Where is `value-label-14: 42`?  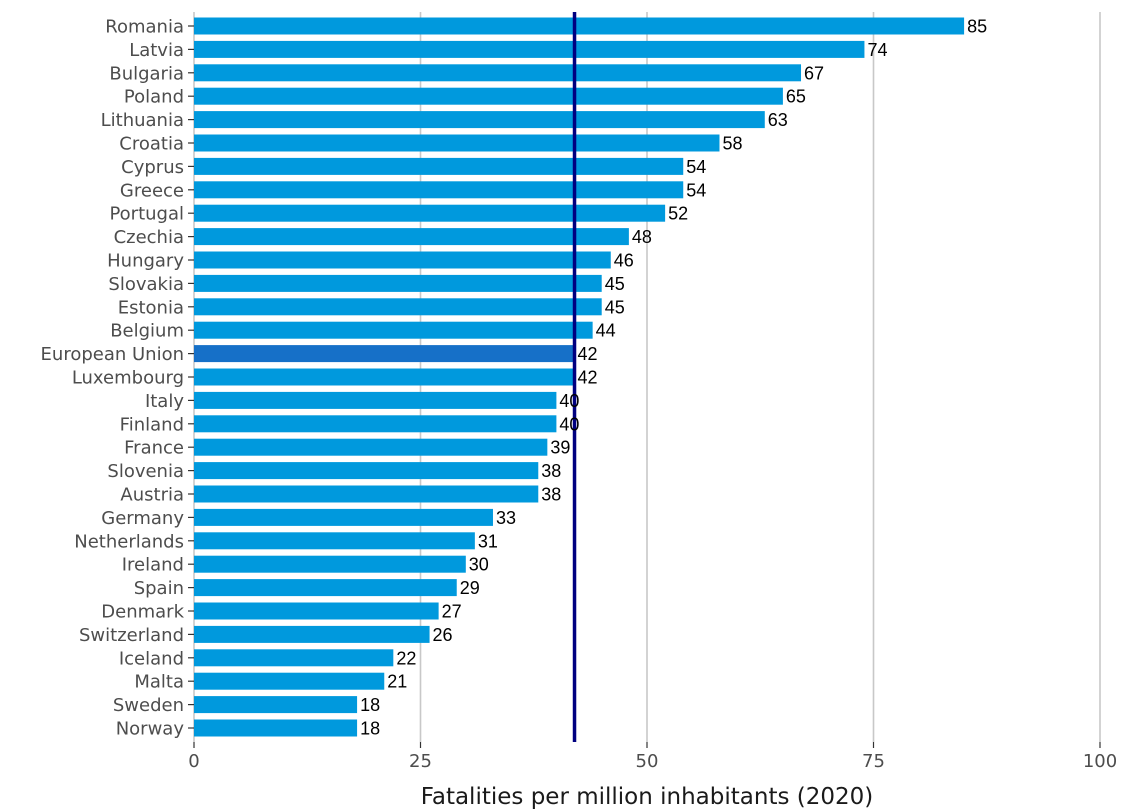 value-label-14: 42 is located at coordinates (588, 354).